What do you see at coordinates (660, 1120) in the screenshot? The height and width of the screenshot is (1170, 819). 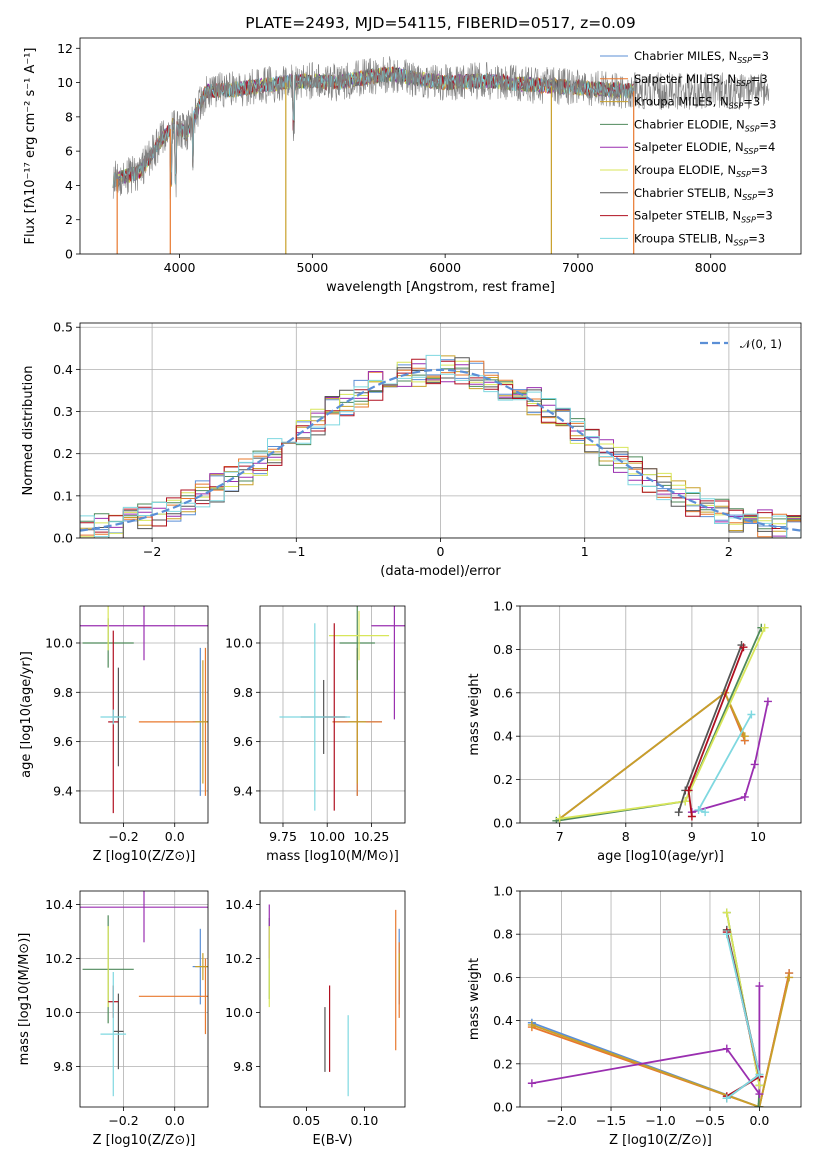 I see `x-tick-label: −1.0` at bounding box center [660, 1120].